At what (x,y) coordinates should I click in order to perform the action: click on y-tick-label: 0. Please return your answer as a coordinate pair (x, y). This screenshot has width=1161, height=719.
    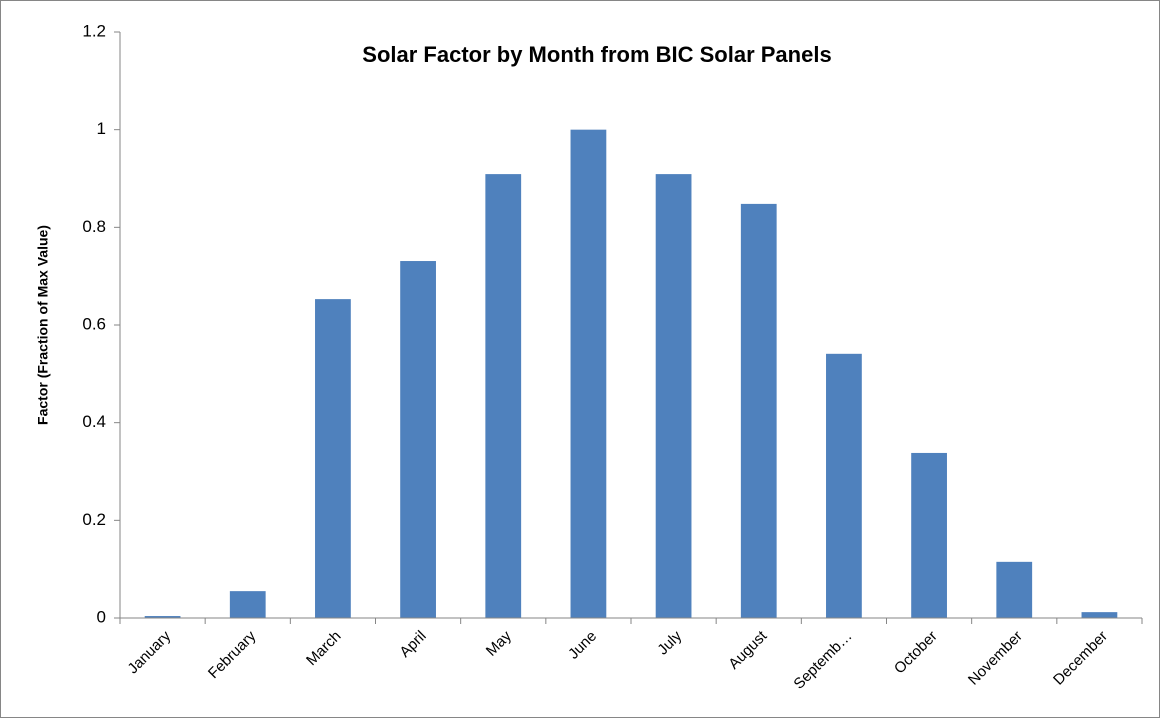
    Looking at the image, I should click on (101, 616).